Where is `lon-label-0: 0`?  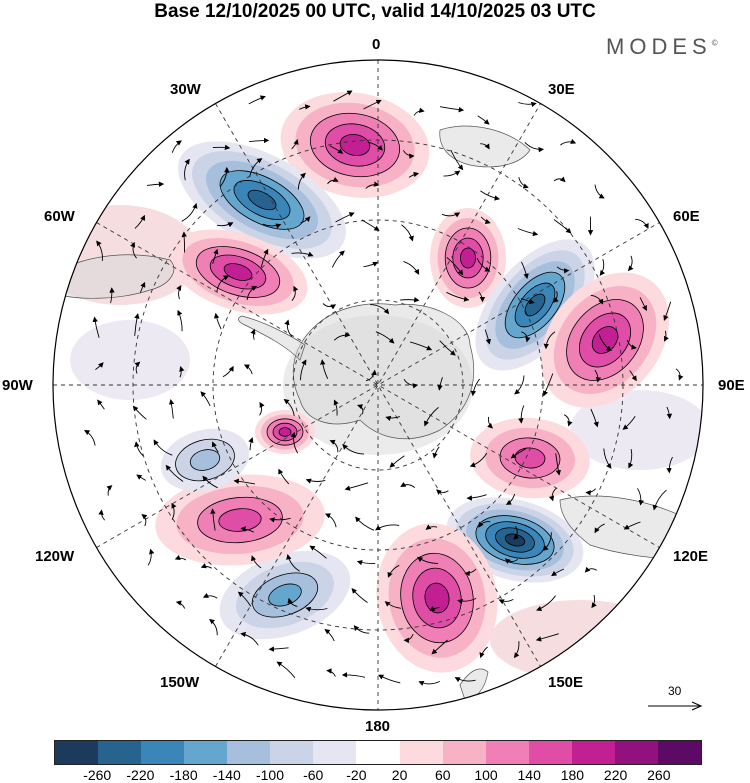 lon-label-0: 0 is located at coordinates (376, 44).